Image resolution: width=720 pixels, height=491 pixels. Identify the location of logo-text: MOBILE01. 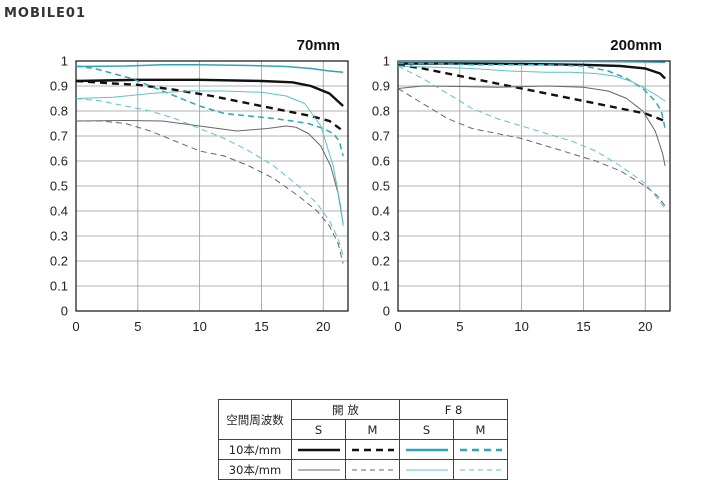
(45, 13).